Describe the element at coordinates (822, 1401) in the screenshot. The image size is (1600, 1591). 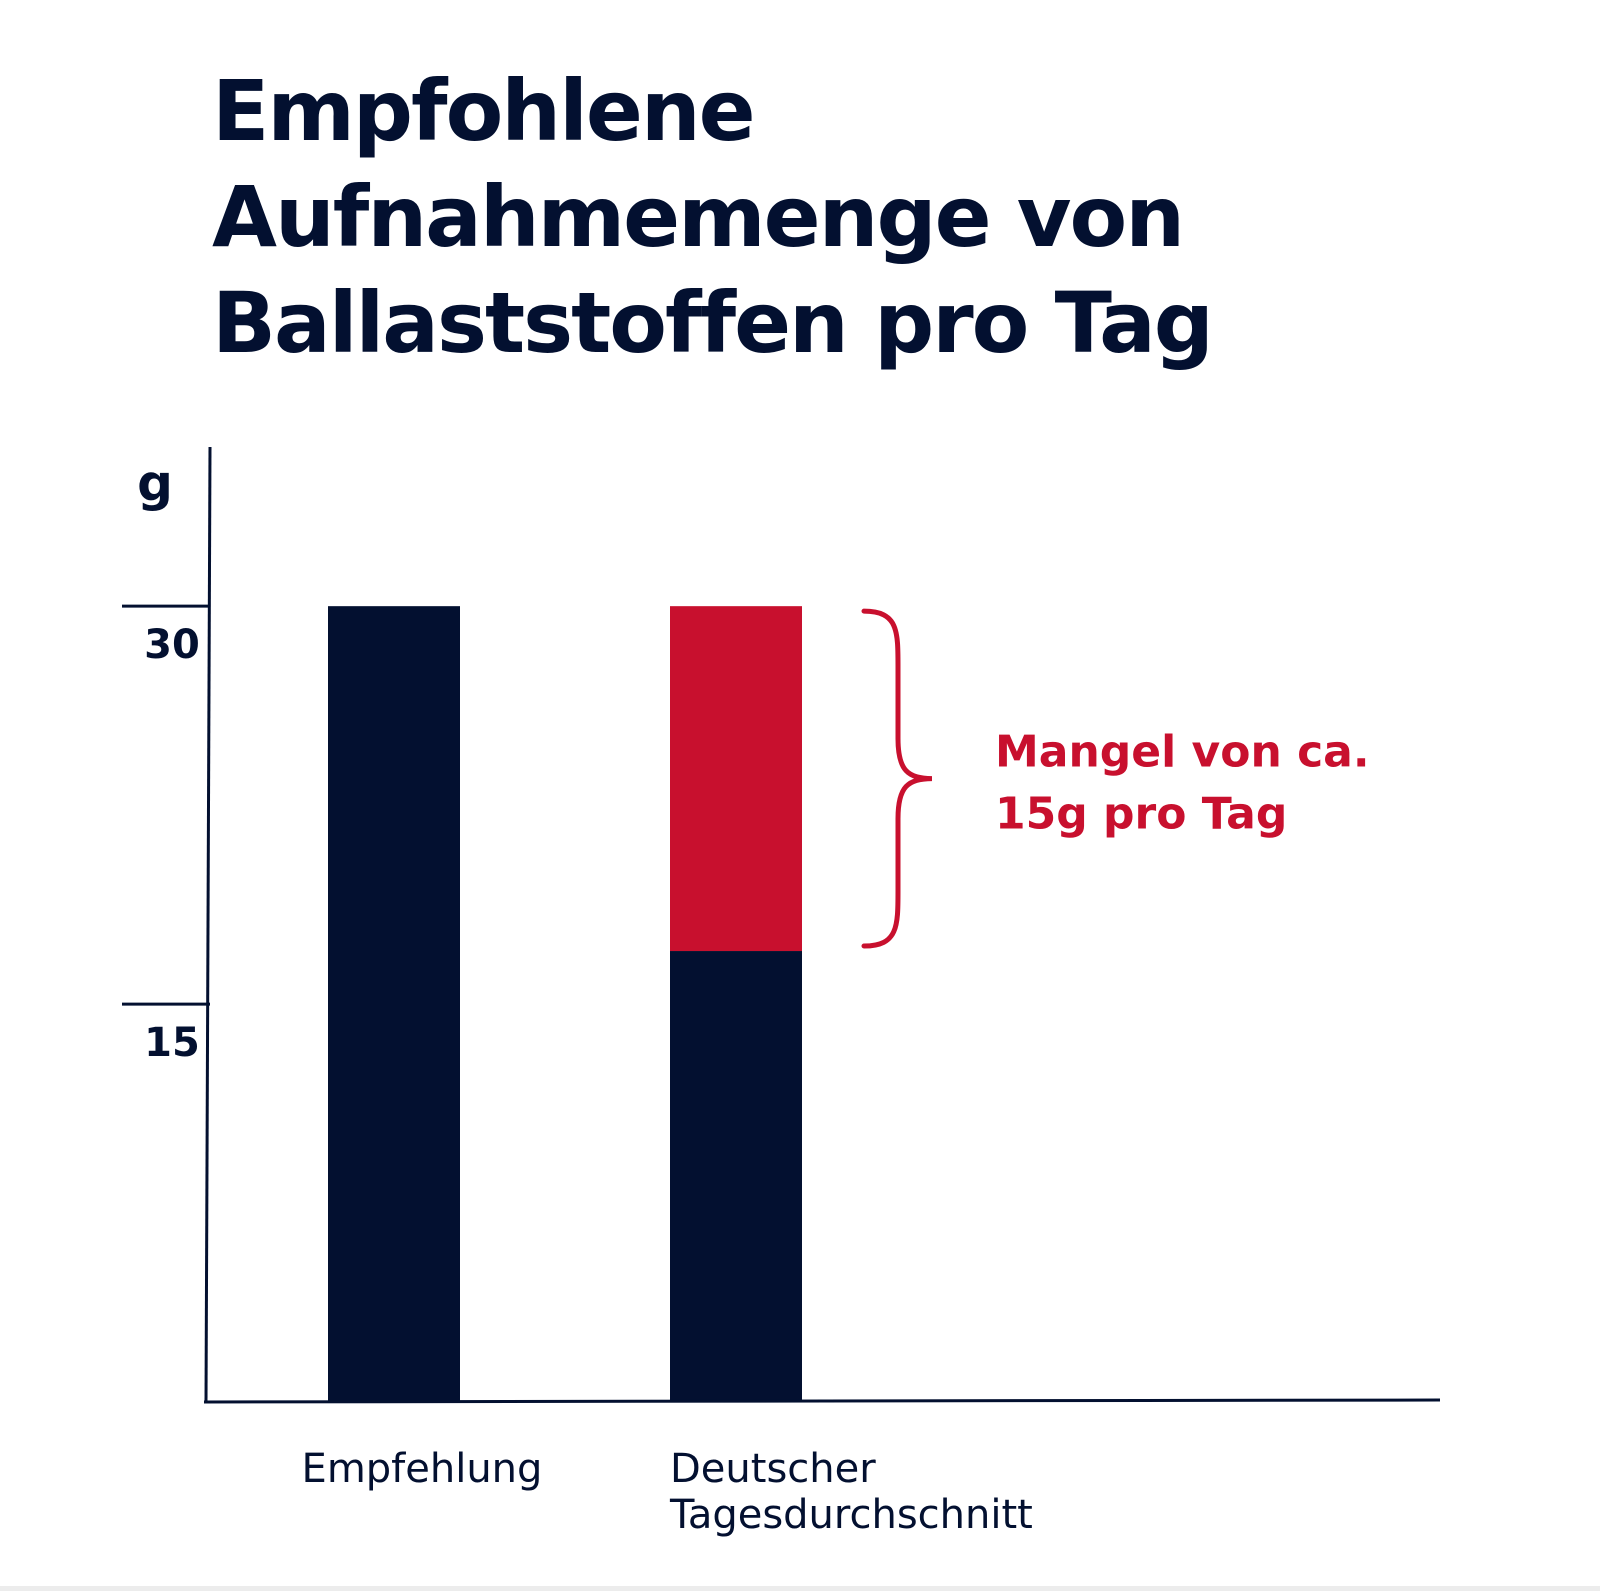
I see `x-axis-line` at that location.